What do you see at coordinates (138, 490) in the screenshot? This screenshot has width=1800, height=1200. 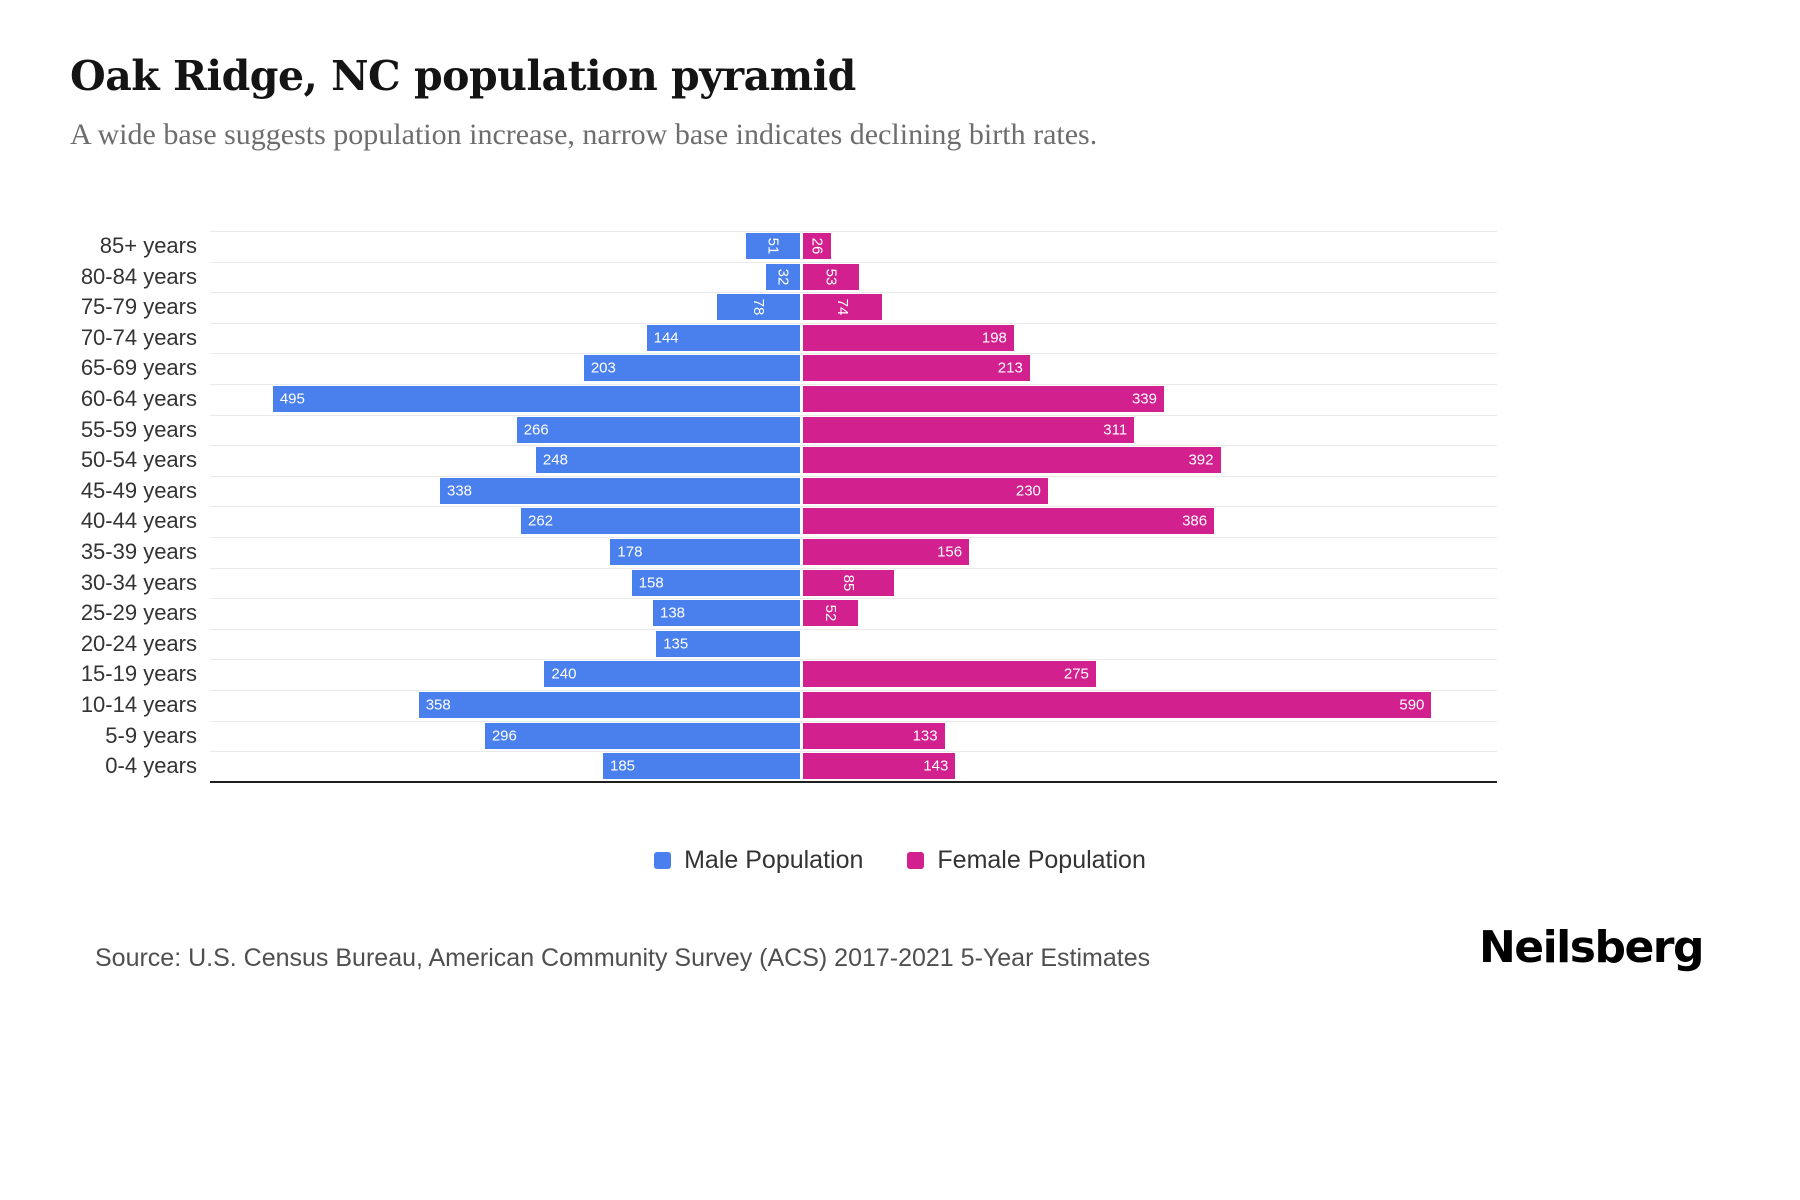 I see `age-group-label: 45-49 years` at bounding box center [138, 490].